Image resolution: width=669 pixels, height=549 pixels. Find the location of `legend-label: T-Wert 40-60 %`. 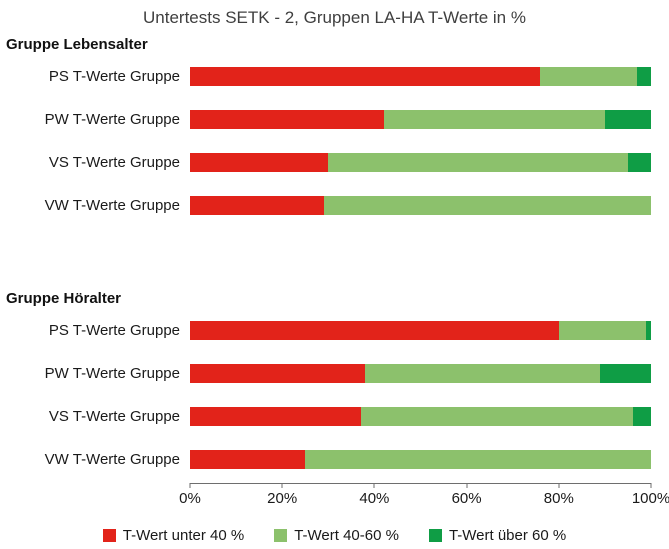

legend-label: T-Wert 40-60 % is located at coordinates (346, 535).